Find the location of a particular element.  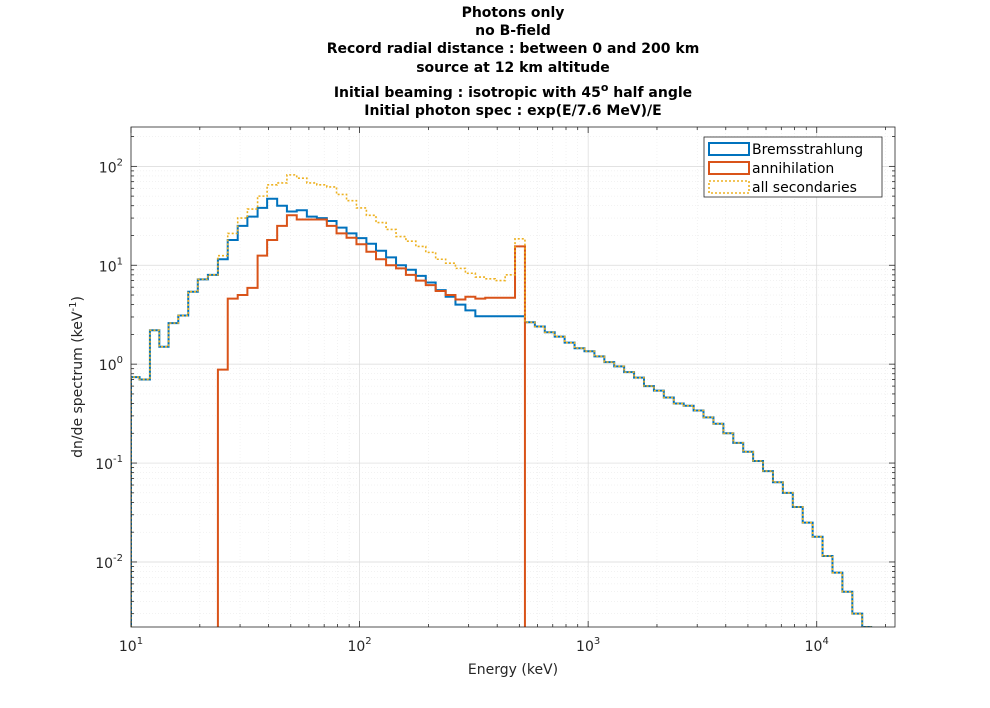

y-axis-label: dn/de spectrum (keV-1) is located at coordinates (77, 377).